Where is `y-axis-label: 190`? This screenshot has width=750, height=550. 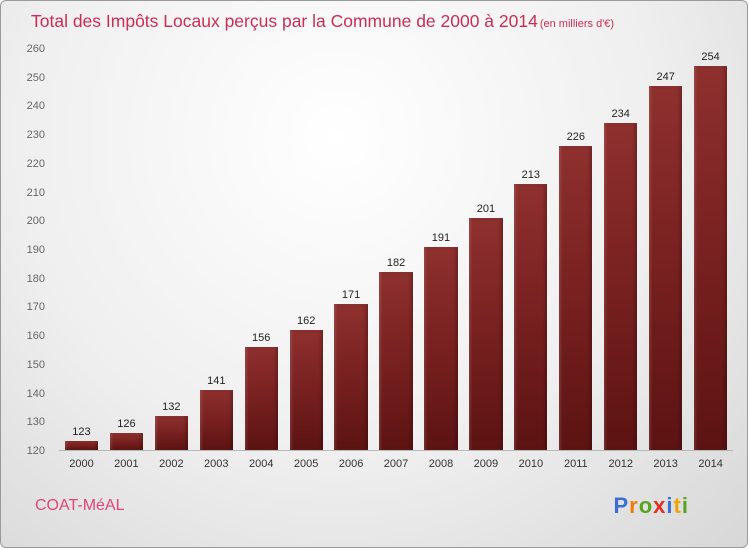
y-axis-label: 190 is located at coordinates (35, 250).